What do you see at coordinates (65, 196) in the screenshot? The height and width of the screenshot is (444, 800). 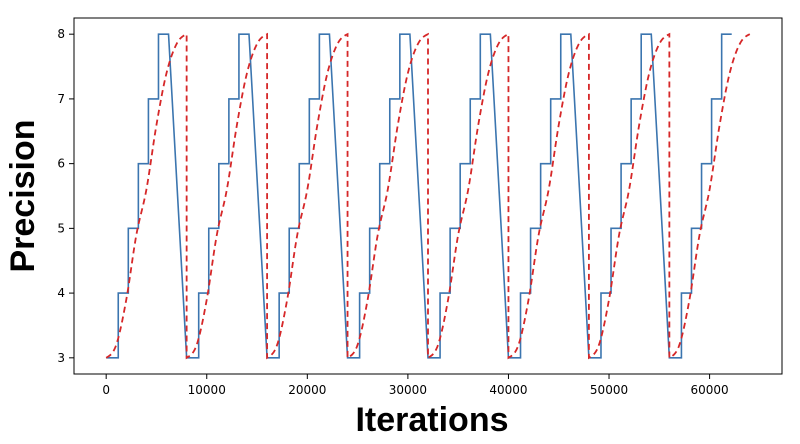 I see `y-axis: 3 4 5 6 7 8` at bounding box center [65, 196].